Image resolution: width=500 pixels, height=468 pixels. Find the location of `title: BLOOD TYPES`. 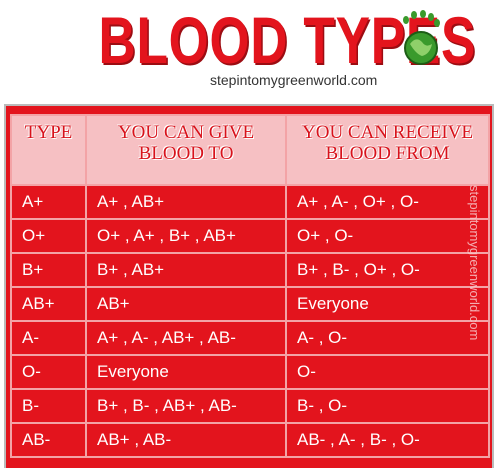

title: BLOOD TYPES is located at coordinates (287, 40).